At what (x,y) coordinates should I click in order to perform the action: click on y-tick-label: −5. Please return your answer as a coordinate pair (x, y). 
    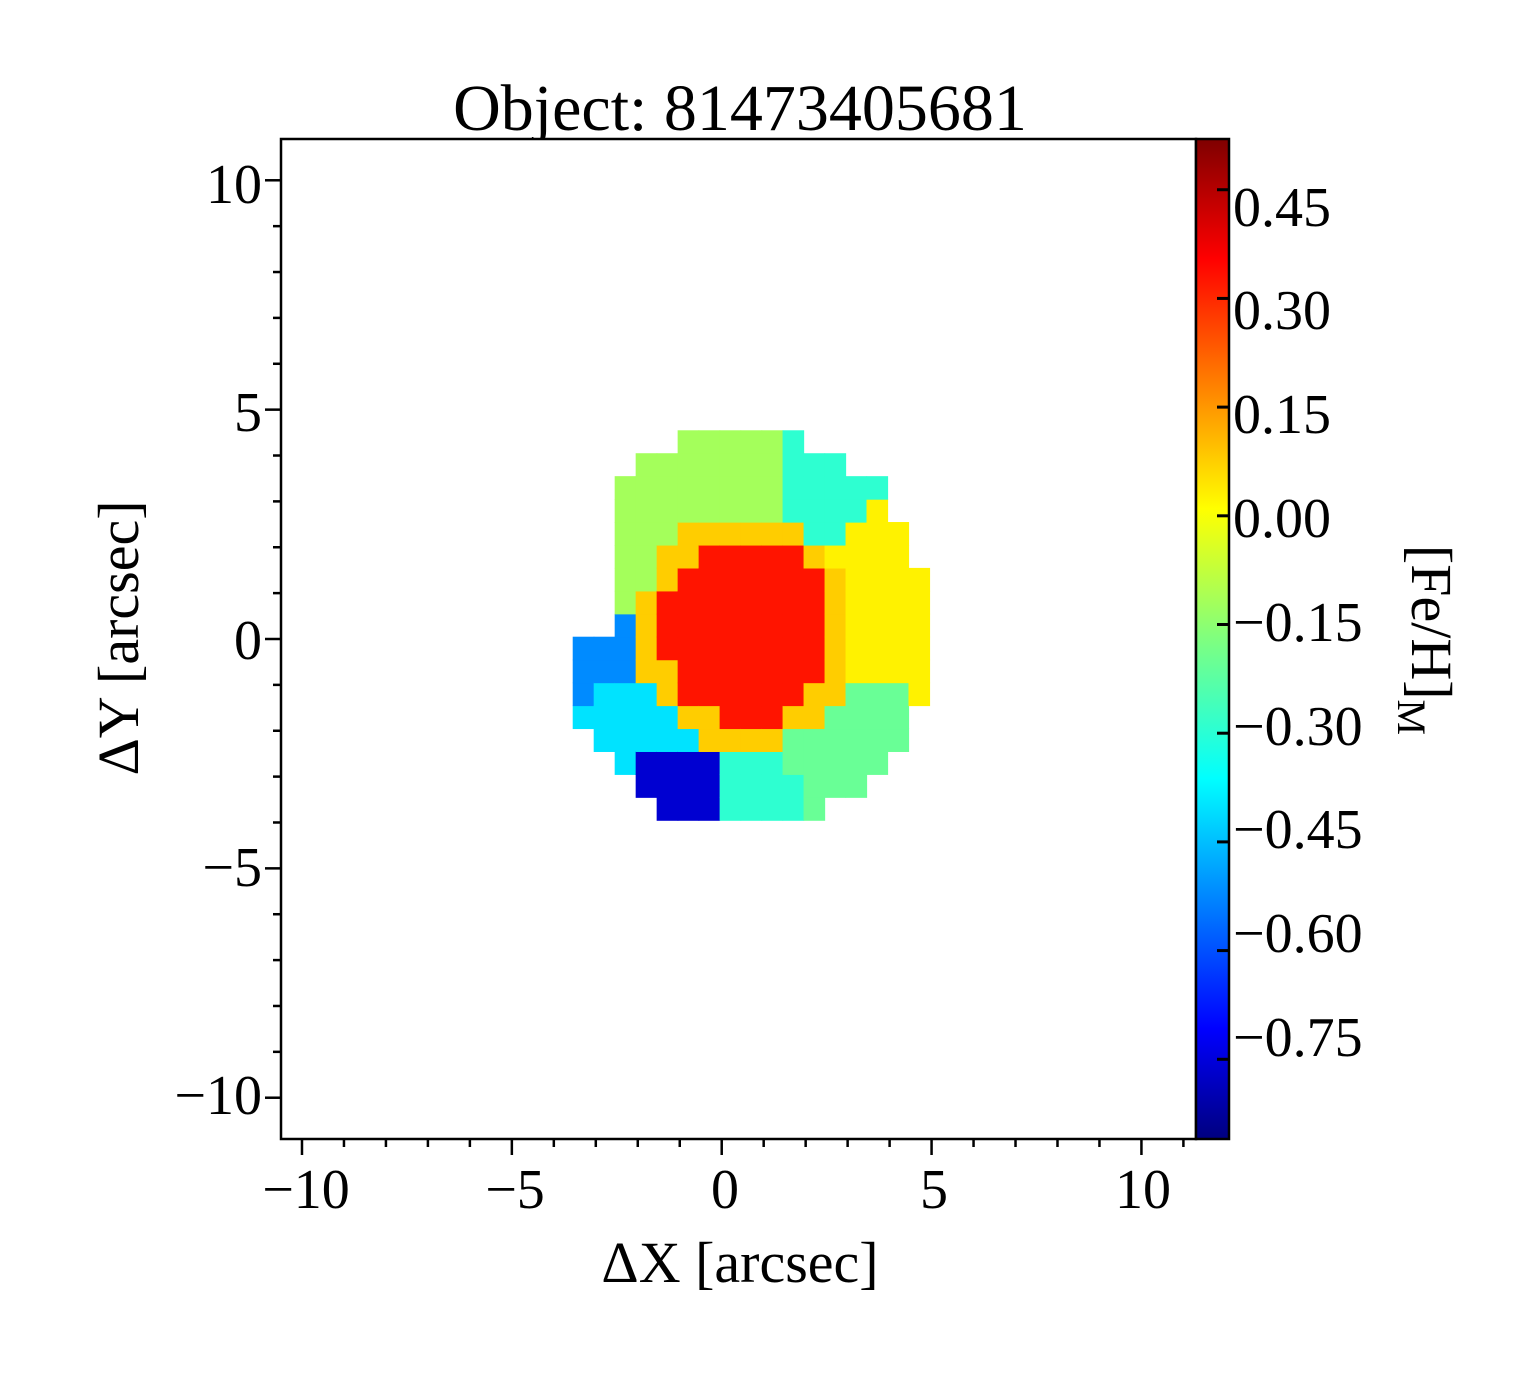
    Looking at the image, I should click on (232, 868).